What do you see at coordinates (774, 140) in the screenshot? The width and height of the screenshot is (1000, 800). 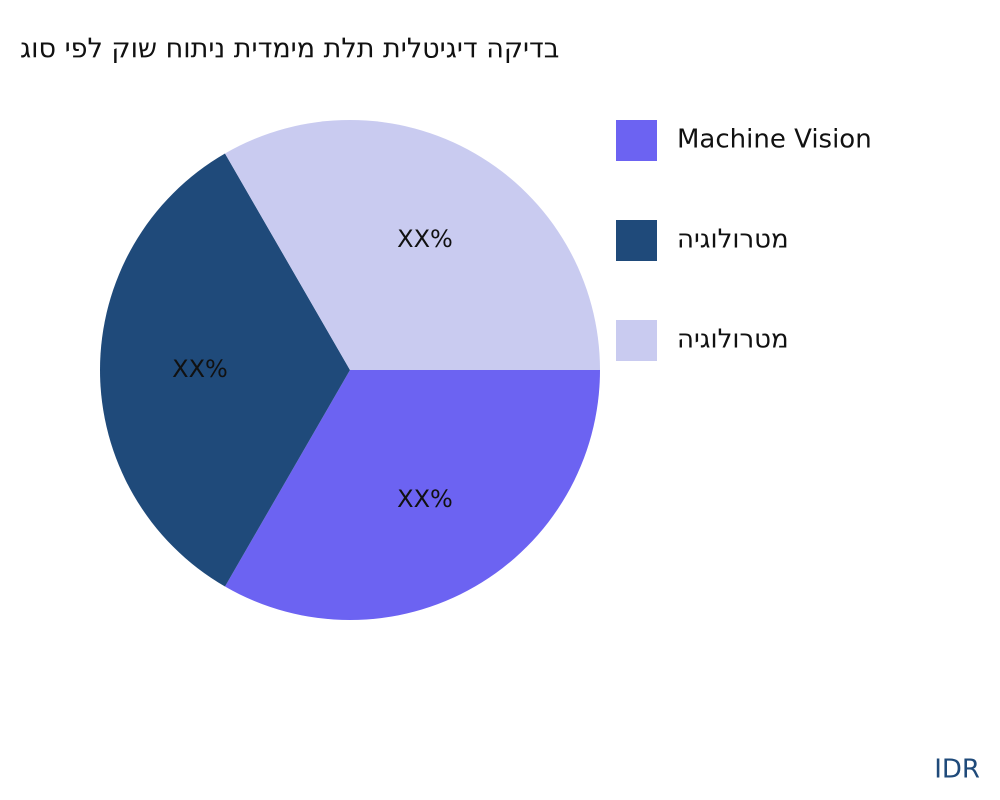 I see `legend-label: Machine Vision` at bounding box center [774, 140].